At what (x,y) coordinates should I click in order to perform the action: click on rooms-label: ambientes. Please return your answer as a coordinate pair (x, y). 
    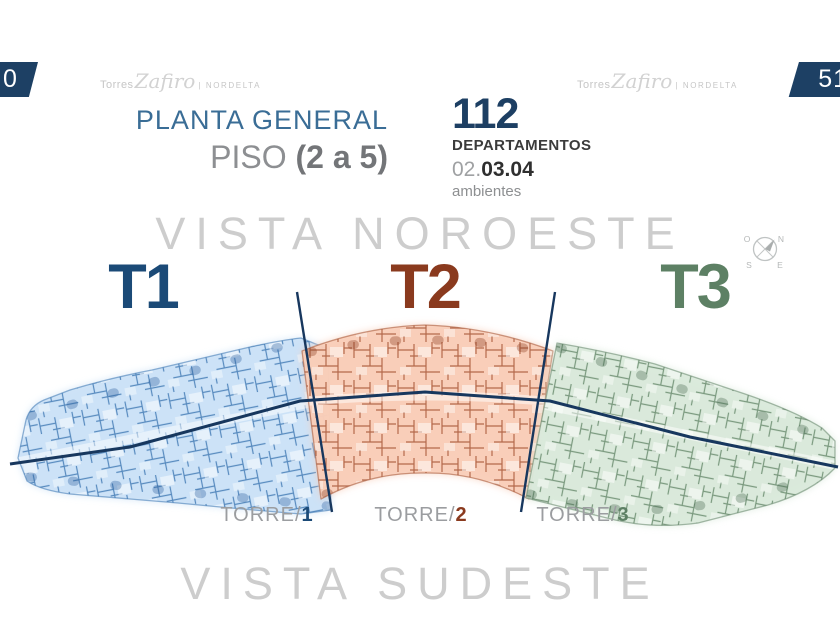
    Looking at the image, I should click on (487, 191).